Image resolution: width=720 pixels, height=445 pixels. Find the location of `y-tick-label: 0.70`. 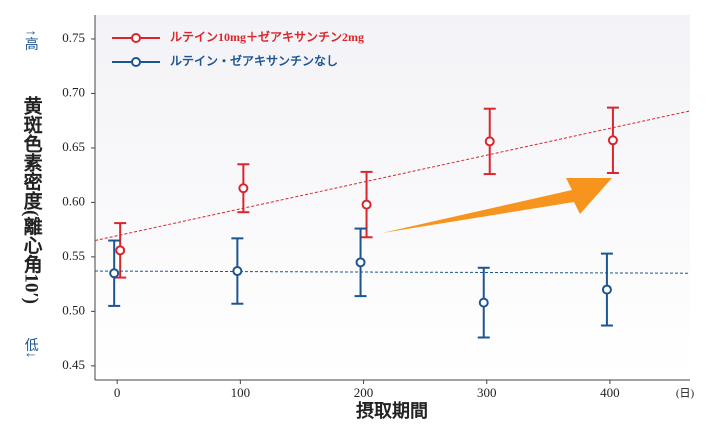

y-tick-label: 0.70 is located at coordinates (73, 91).